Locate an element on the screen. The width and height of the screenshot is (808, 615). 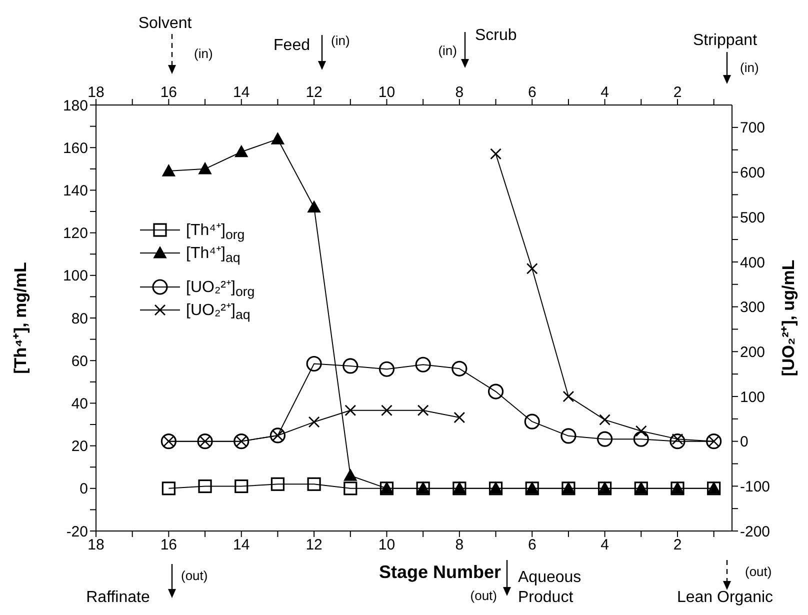
y2-tick-label: 100 is located at coordinates (753, 397).